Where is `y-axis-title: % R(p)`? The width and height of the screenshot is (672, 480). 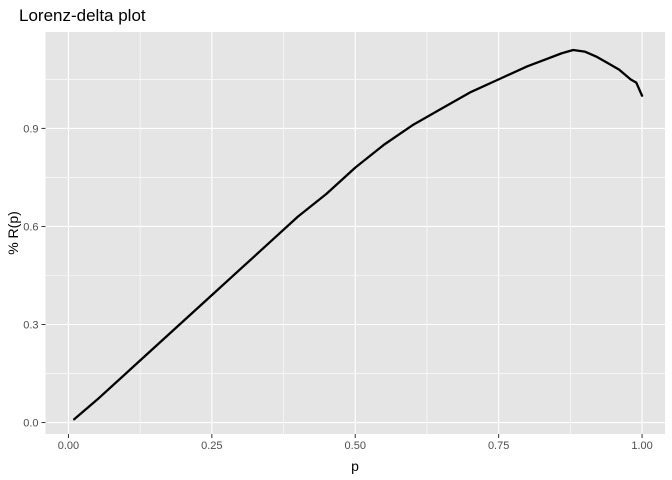
y-axis-title: % R(p) is located at coordinates (13, 233).